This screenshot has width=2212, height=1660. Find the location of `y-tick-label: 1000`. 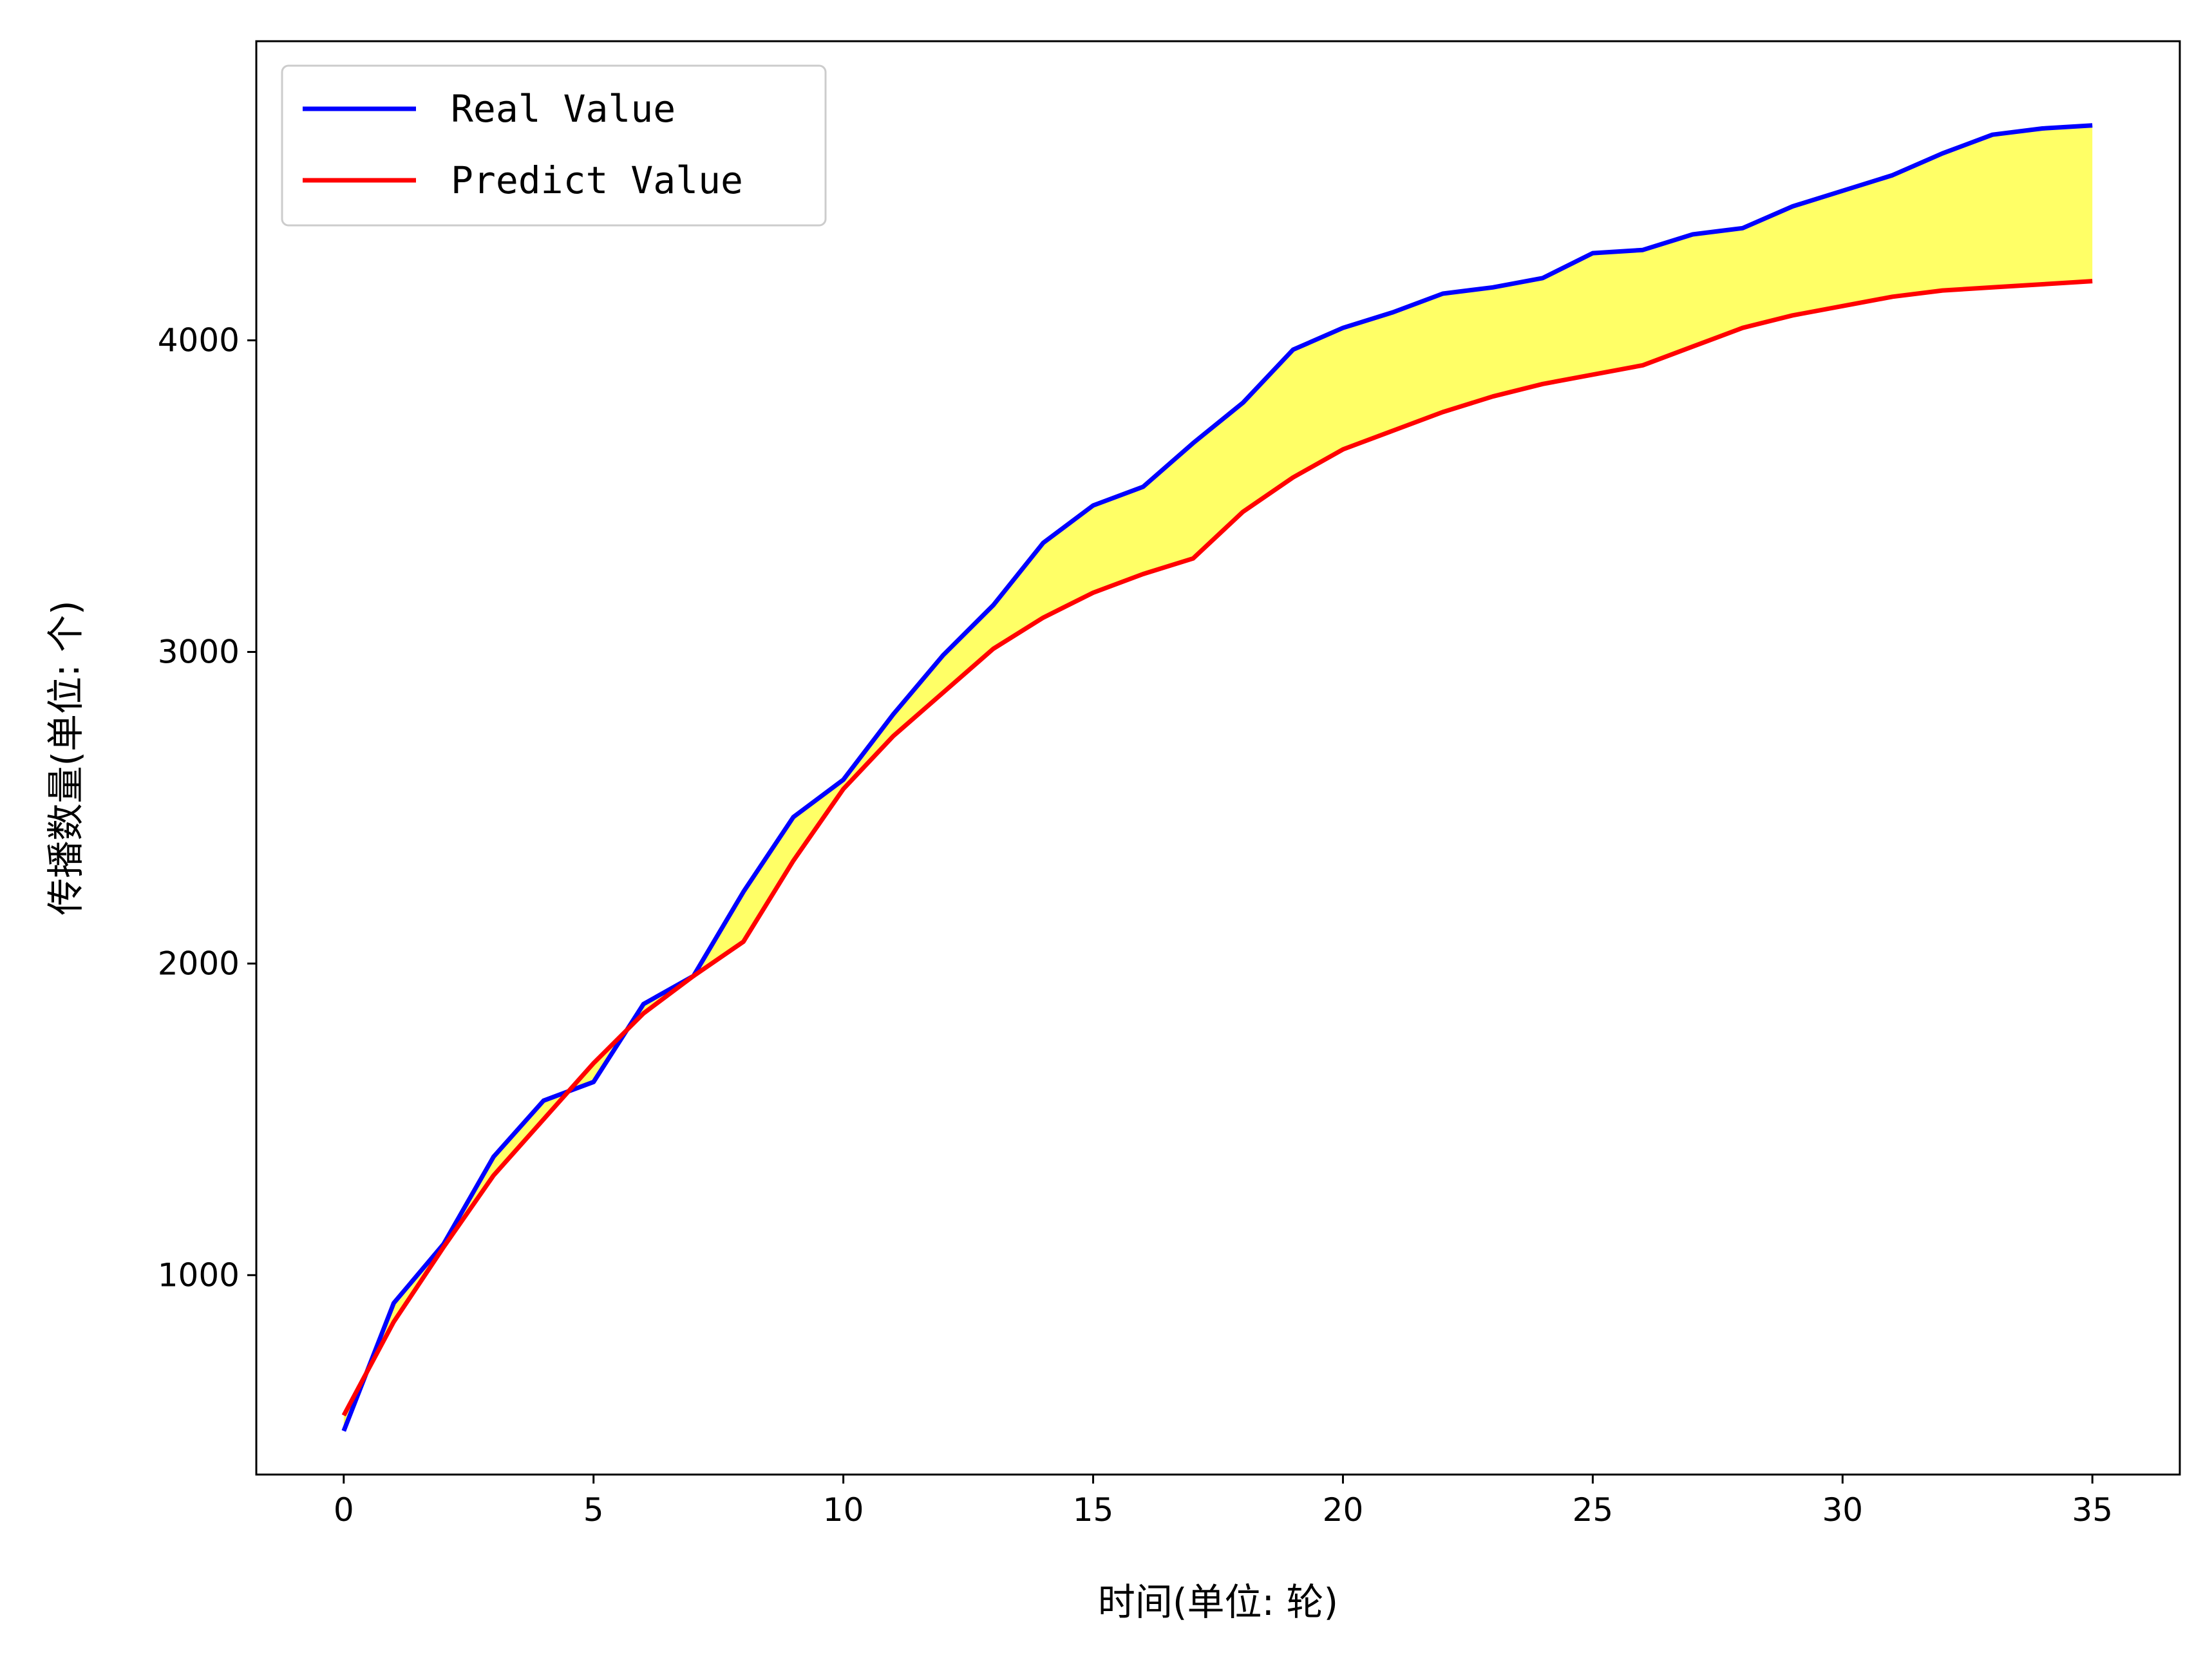

y-tick-label: 1000 is located at coordinates (199, 1275).